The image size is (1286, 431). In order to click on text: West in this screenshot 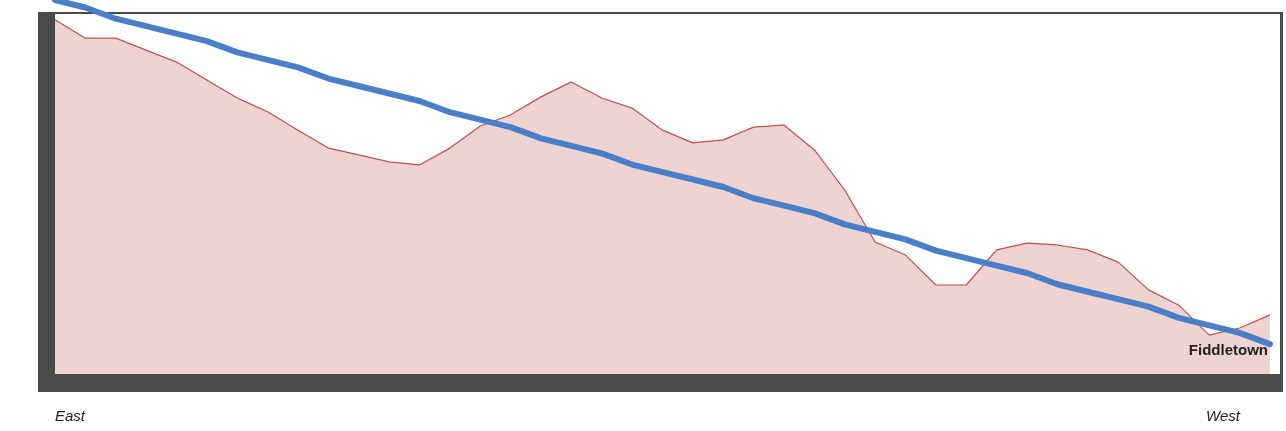, I will do `click(1223, 415)`.